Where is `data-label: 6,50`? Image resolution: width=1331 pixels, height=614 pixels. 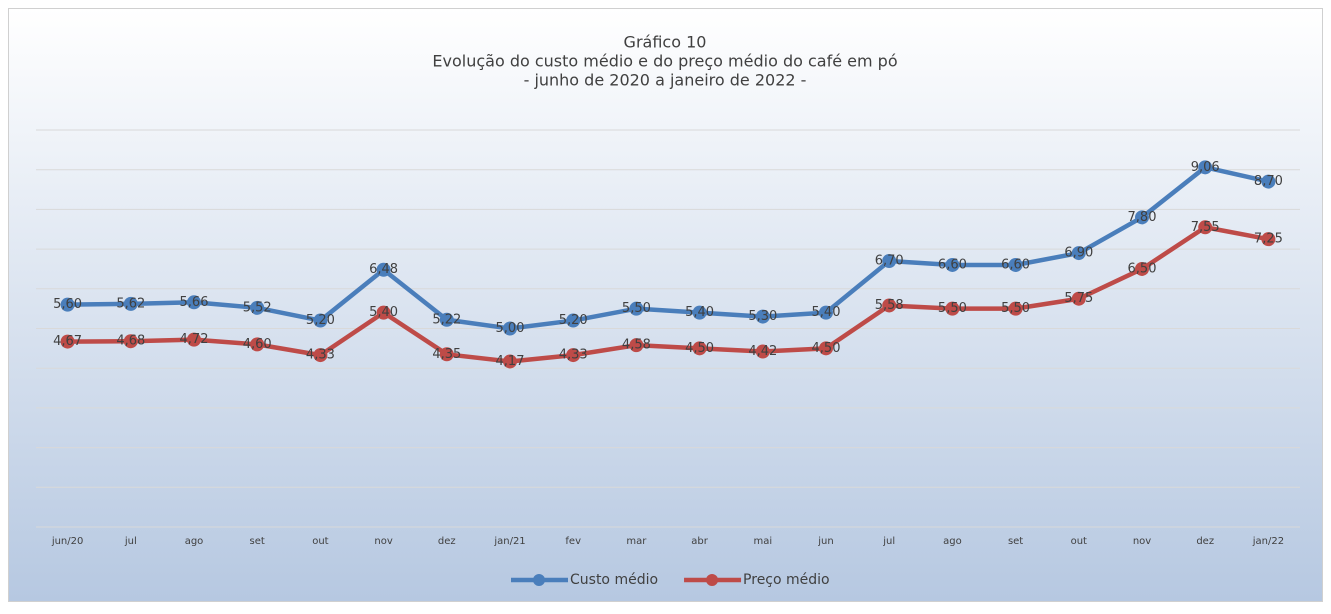
data-label: 6,50 is located at coordinates (1142, 268).